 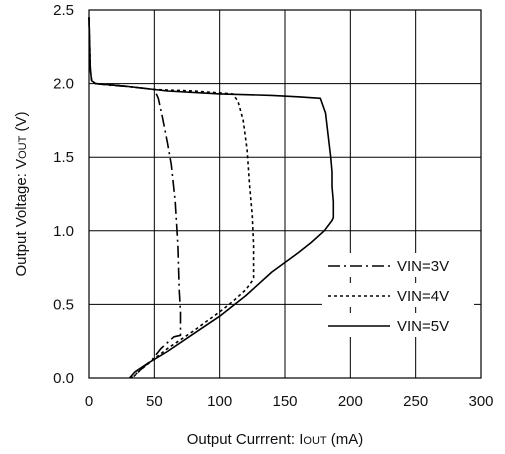 What do you see at coordinates (63, 10) in the screenshot?
I see `y-tick-label: 2.5` at bounding box center [63, 10].